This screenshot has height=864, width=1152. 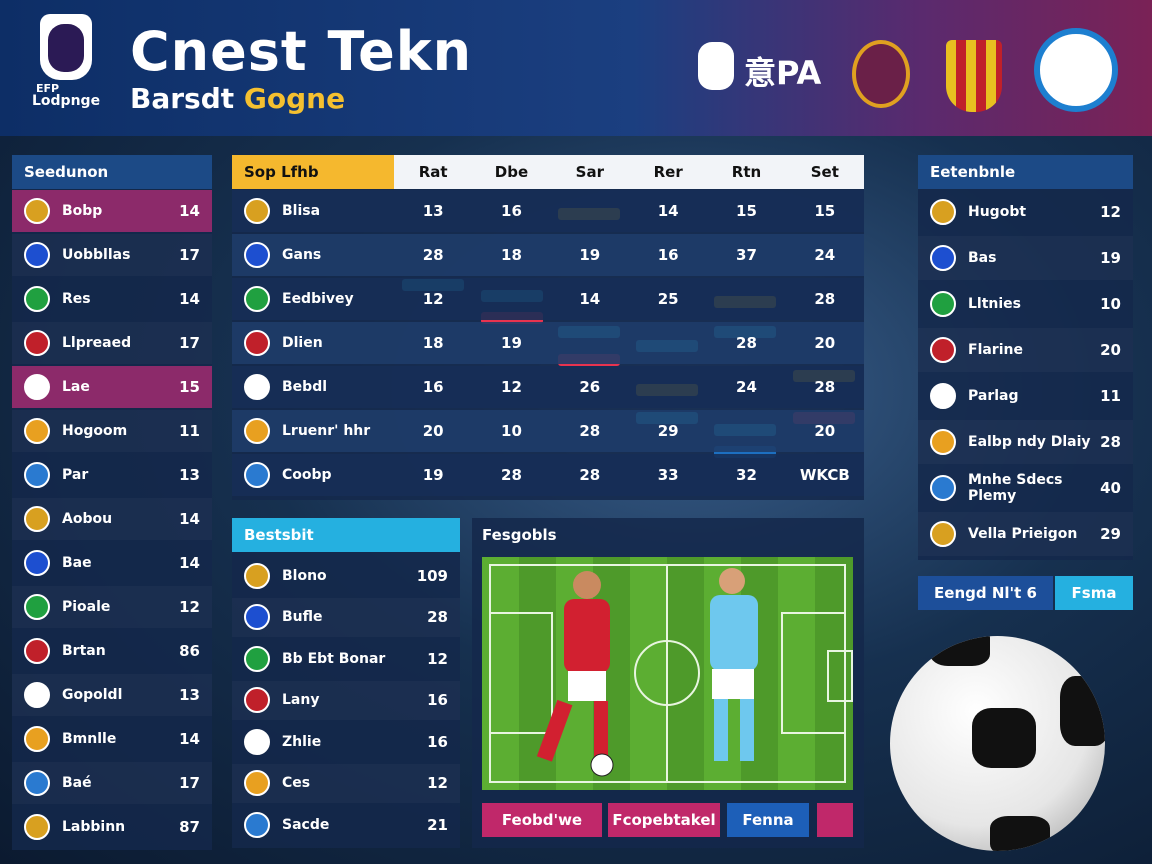 I want to click on cell: 18, so click(x=433, y=343).